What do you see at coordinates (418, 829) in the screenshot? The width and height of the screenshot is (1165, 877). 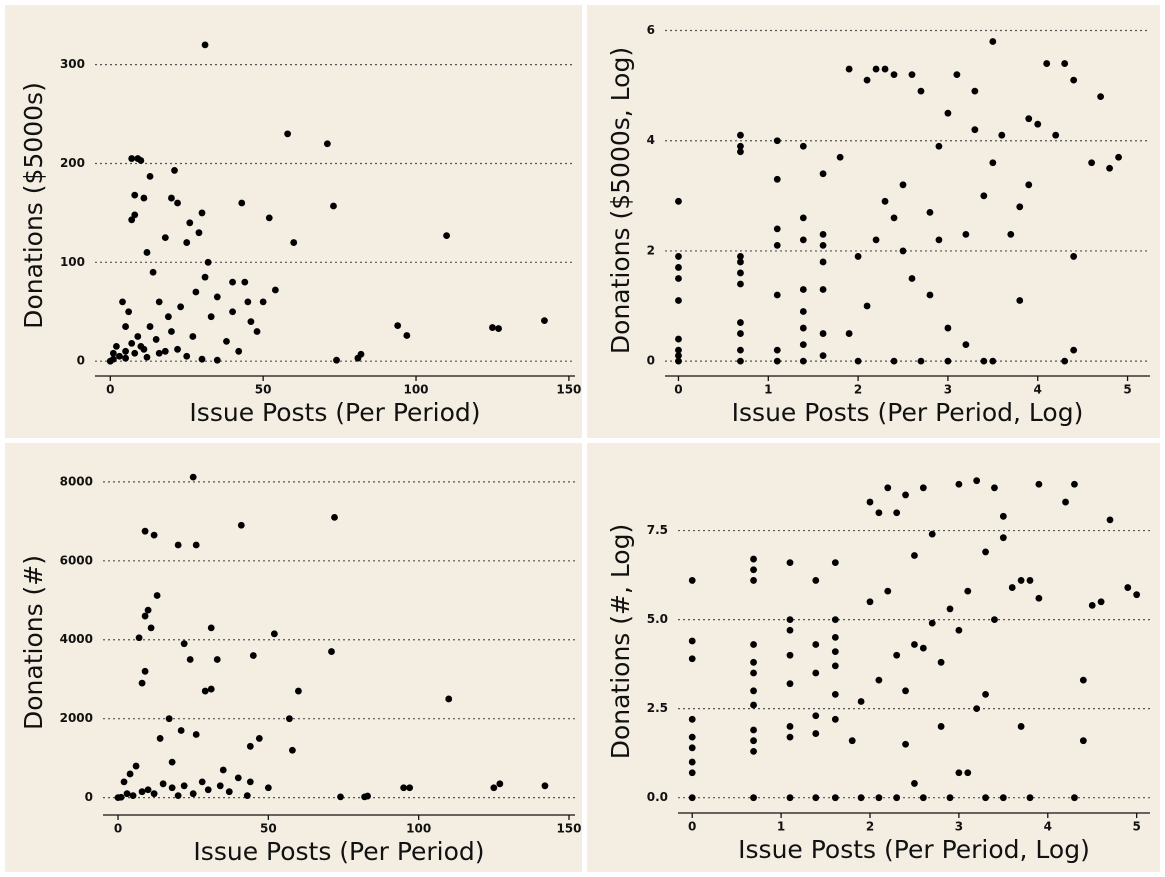 I see `x-tick-label: 100` at bounding box center [418, 829].